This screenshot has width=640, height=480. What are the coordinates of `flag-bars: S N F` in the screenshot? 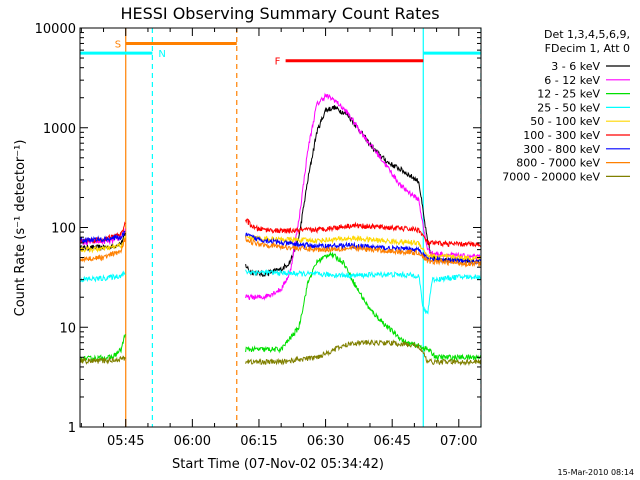 It's located at (280, 53).